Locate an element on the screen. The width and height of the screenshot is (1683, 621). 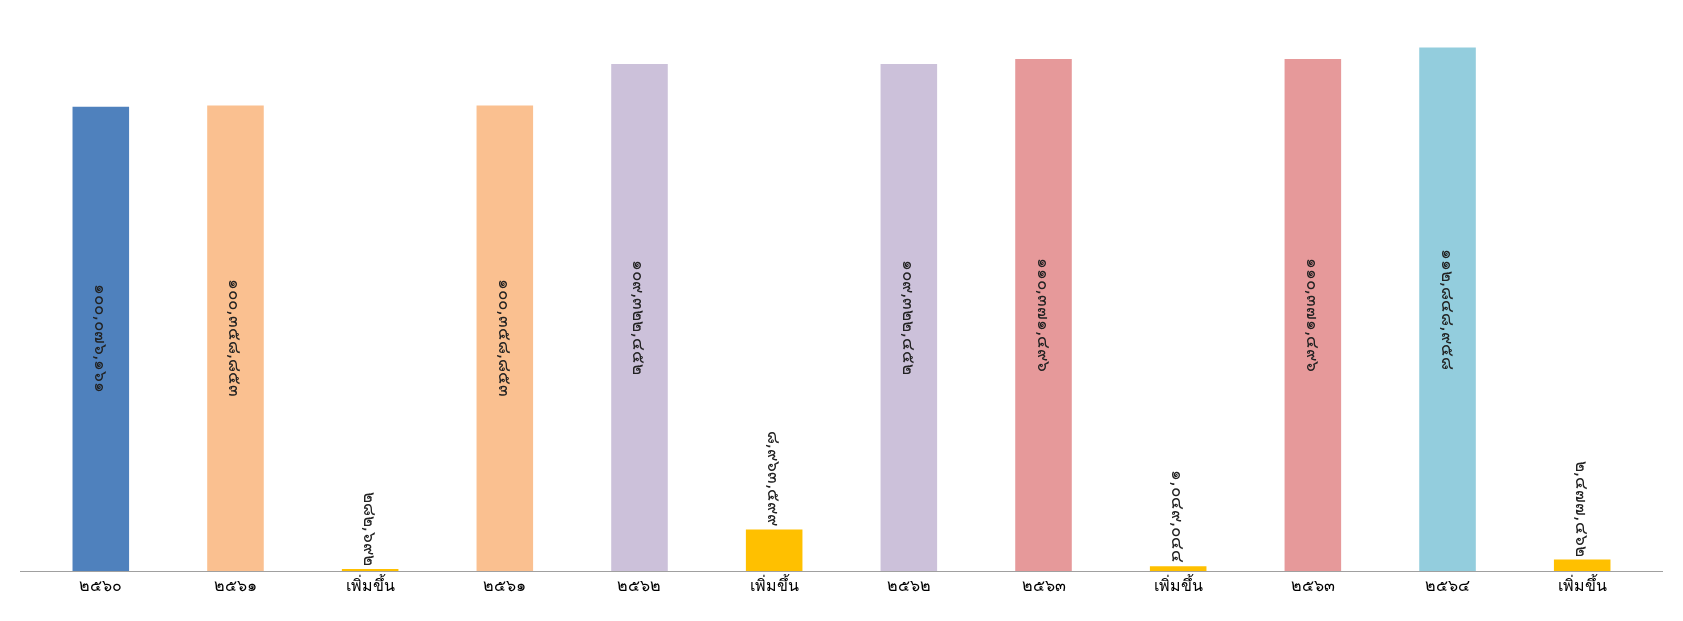
data-label: ๒,๔๗๗,๔๖๒ is located at coordinates (1582, 508).